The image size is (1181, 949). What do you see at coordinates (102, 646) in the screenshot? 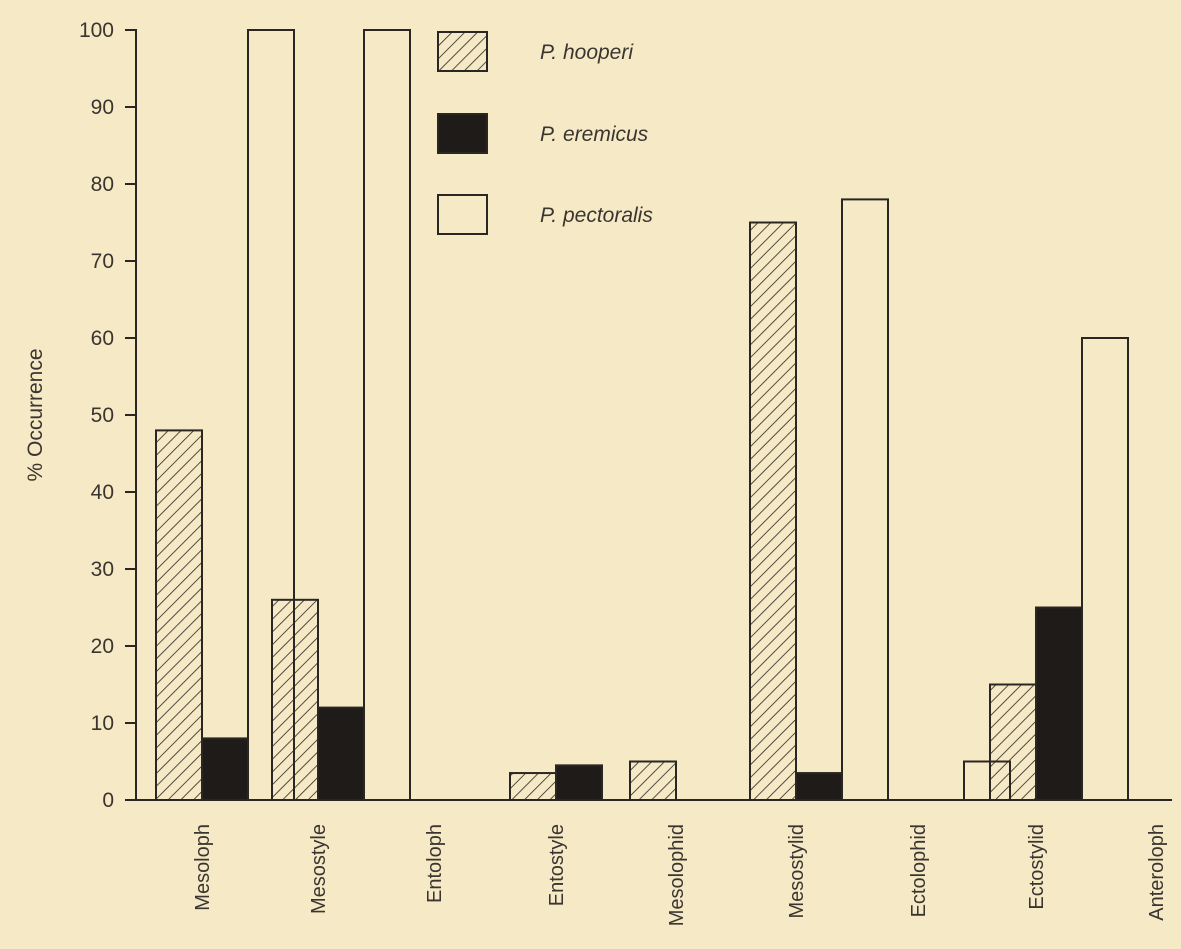
I see `y-tick-label-20: 20` at bounding box center [102, 646].